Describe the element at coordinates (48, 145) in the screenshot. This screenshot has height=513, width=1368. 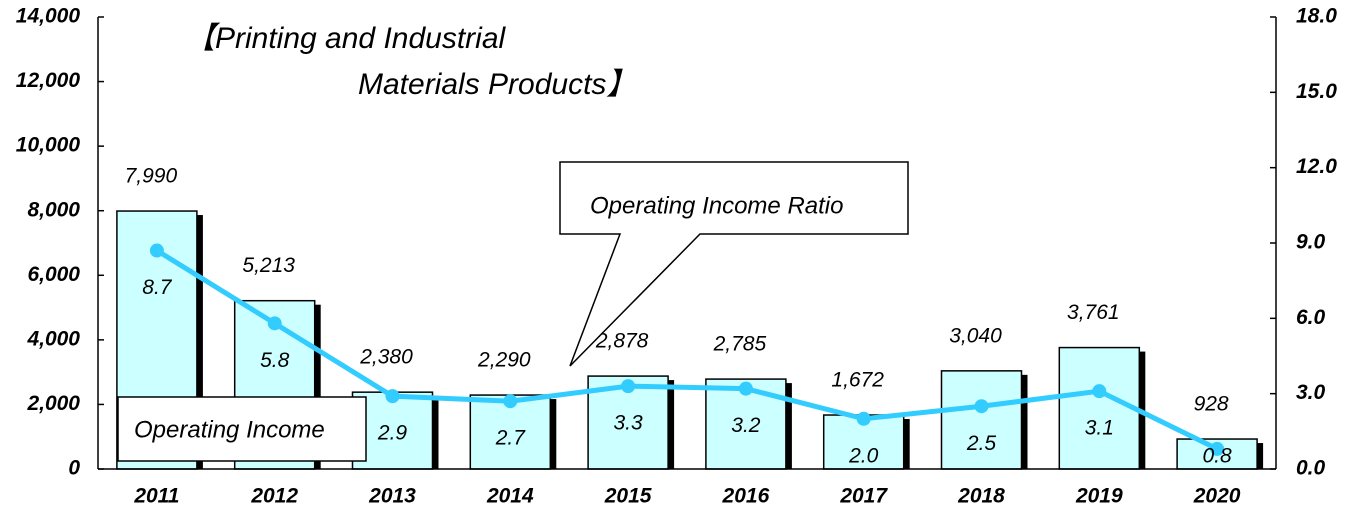
I see `y-tick-label: 10,000` at that location.